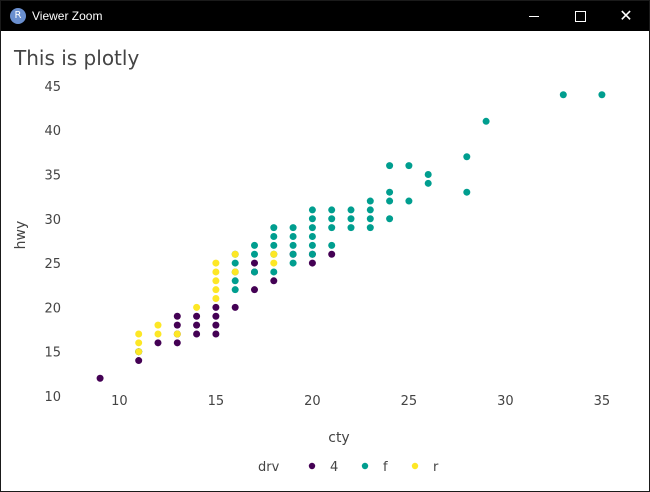 This screenshot has height=492, width=650. What do you see at coordinates (385, 467) in the screenshot?
I see `legend-label-f: f` at bounding box center [385, 467].